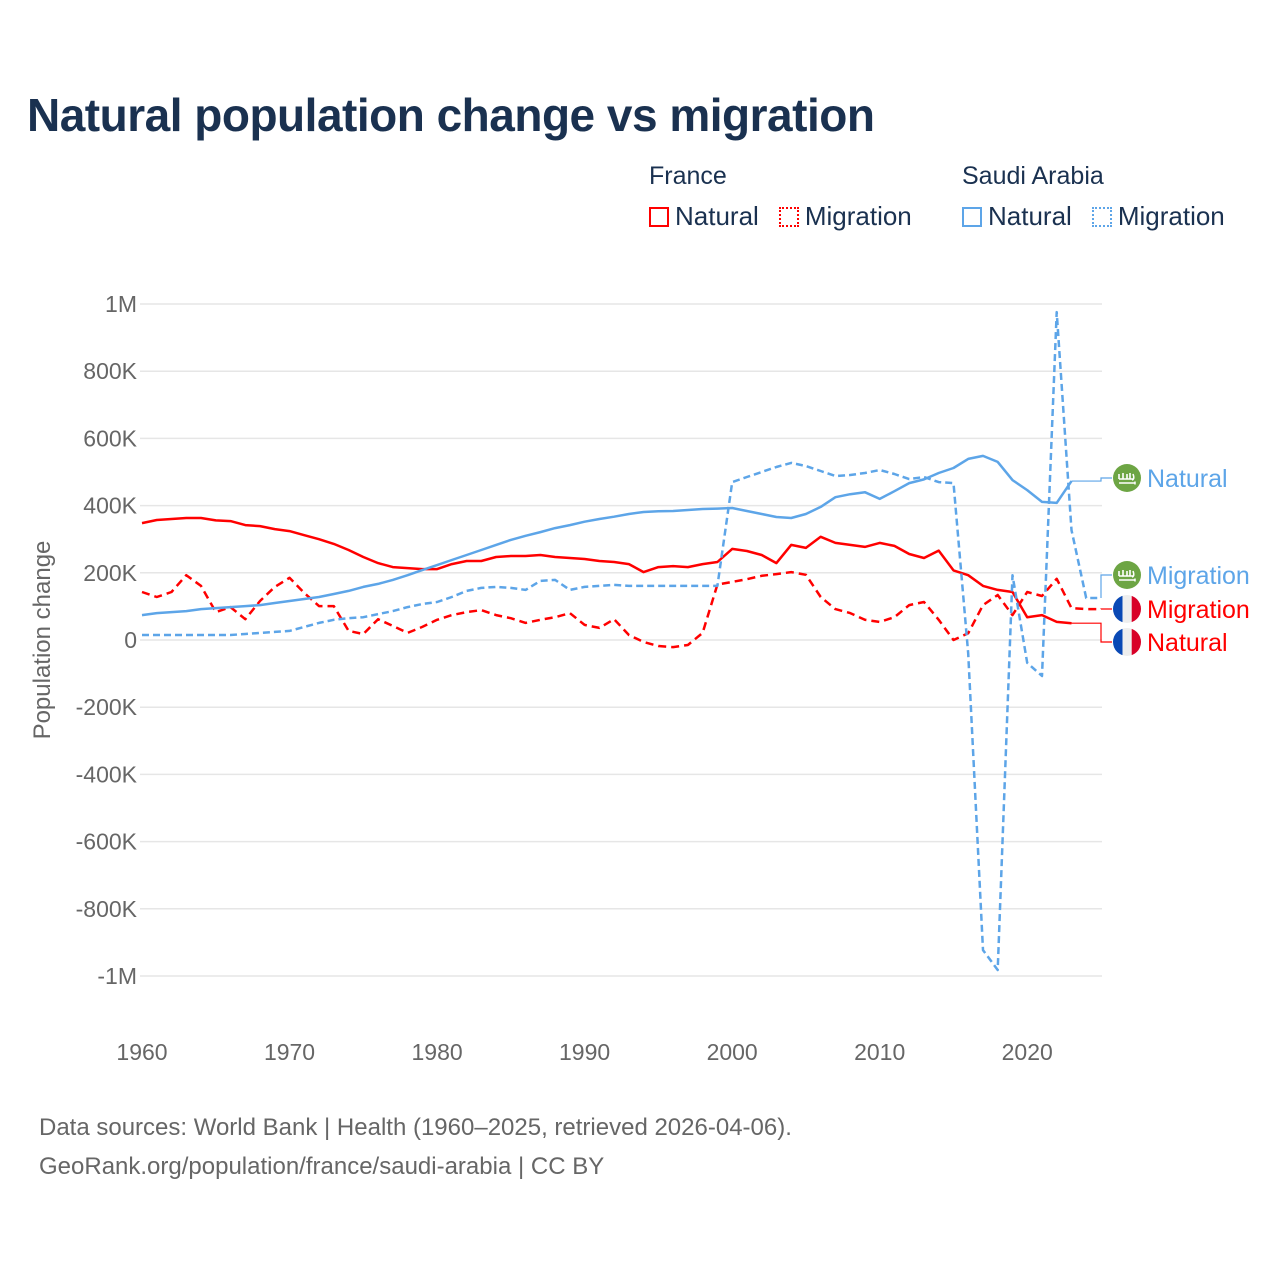 Image resolution: width=1280 pixels, height=1280 pixels. Describe the element at coordinates (130, 640) in the screenshot. I see `y-tick-label: 0` at that location.